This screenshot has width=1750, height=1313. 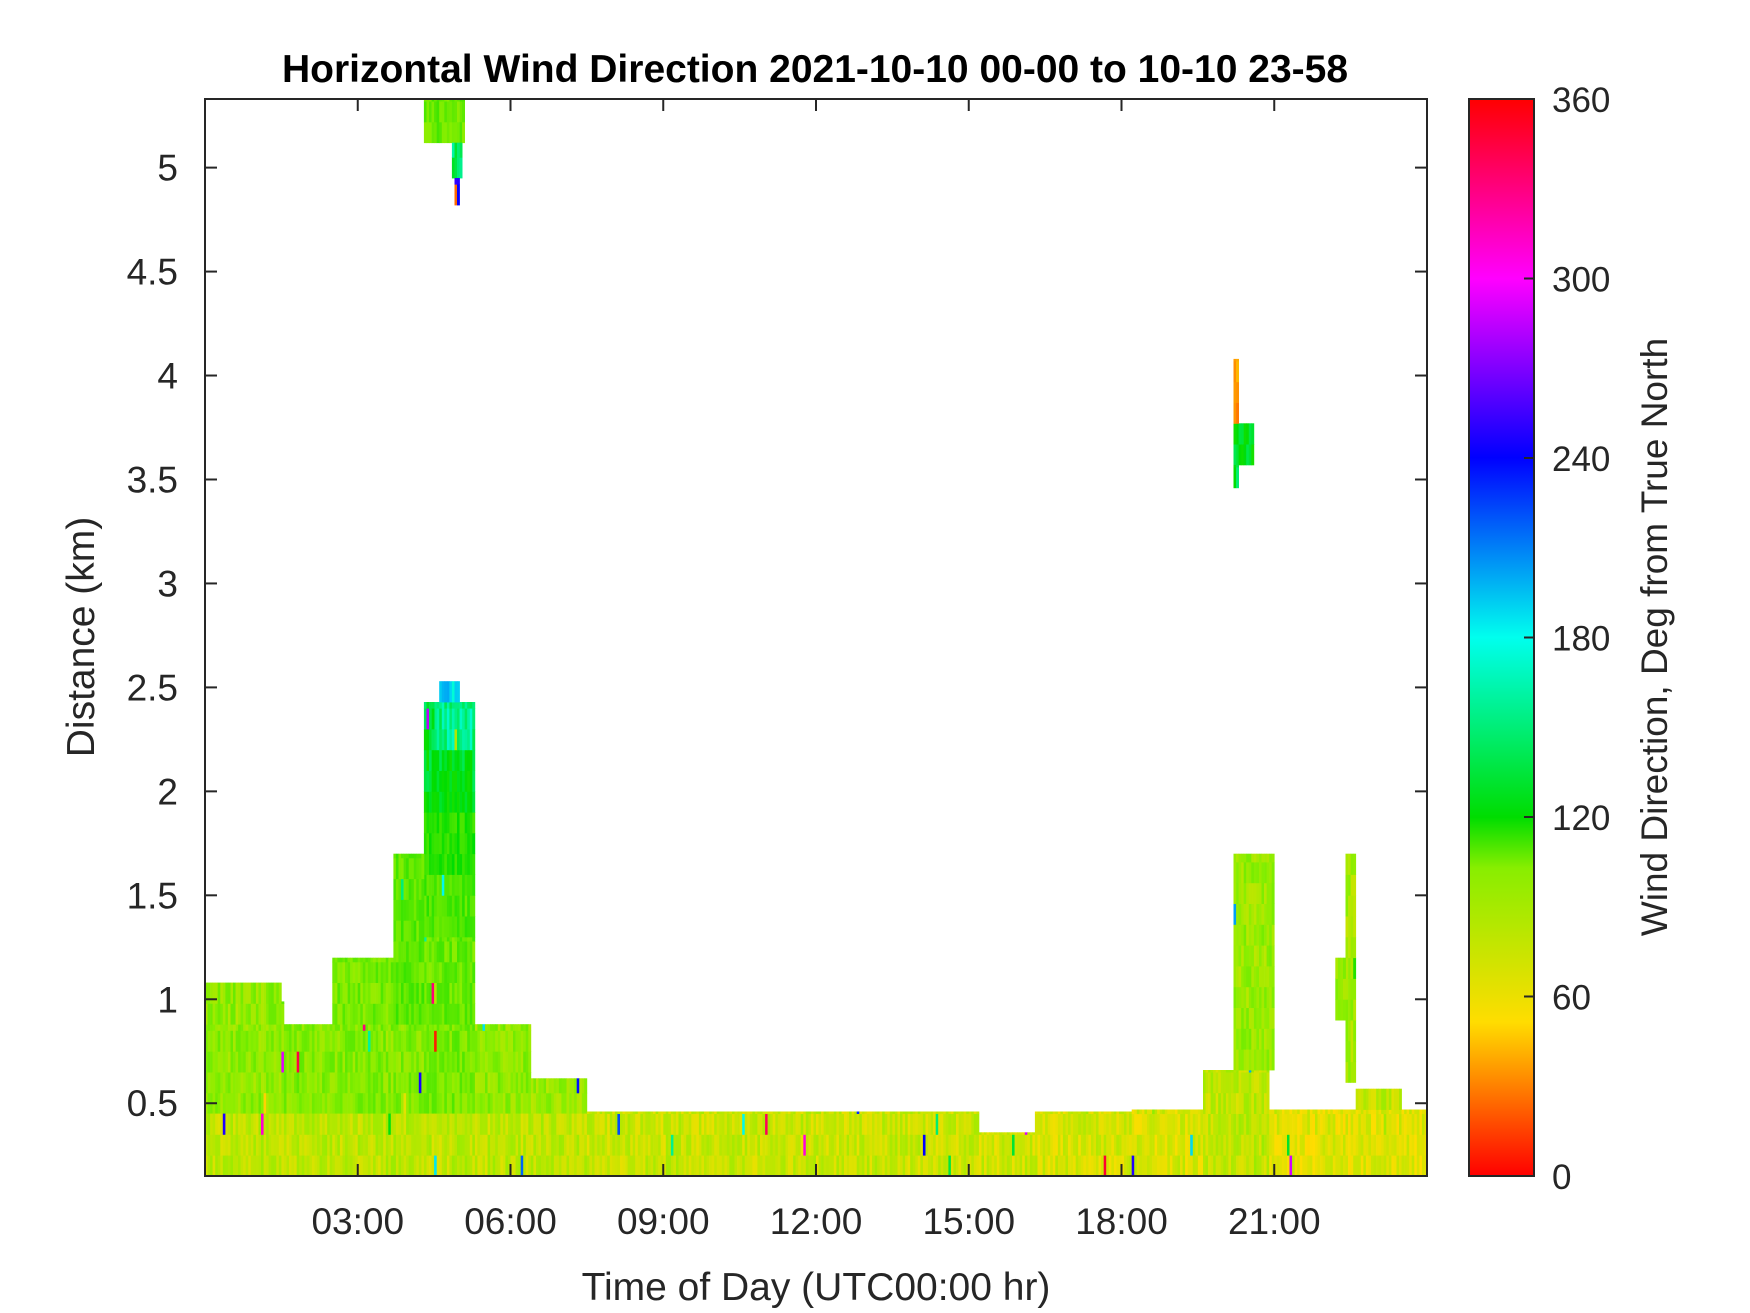 I want to click on x-tick-label: 06:00, so click(x=510, y=1221).